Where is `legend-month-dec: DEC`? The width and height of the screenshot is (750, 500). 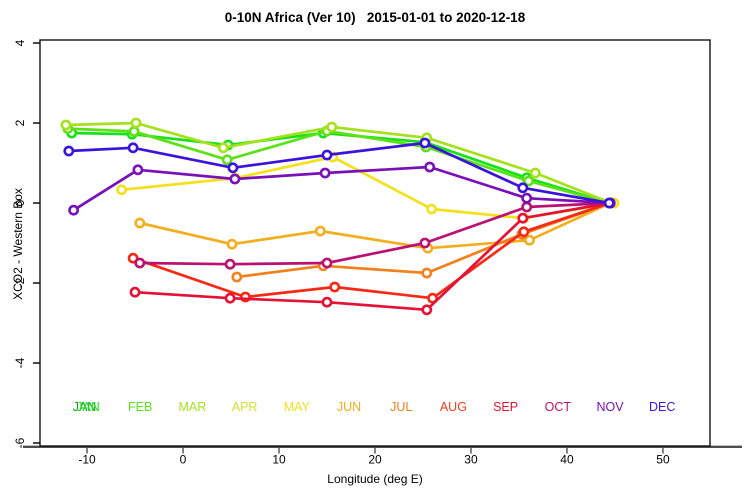
legend-month-dec: DEC is located at coordinates (662, 407).